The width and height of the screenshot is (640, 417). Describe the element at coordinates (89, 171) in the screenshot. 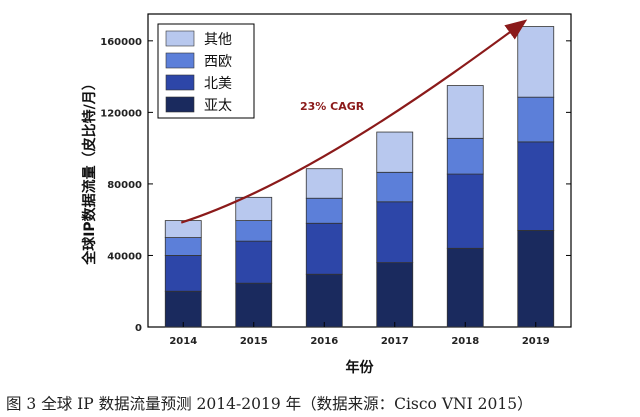

I see `y-axis-title: 全球IP数据流量（皮比特/月）` at that location.